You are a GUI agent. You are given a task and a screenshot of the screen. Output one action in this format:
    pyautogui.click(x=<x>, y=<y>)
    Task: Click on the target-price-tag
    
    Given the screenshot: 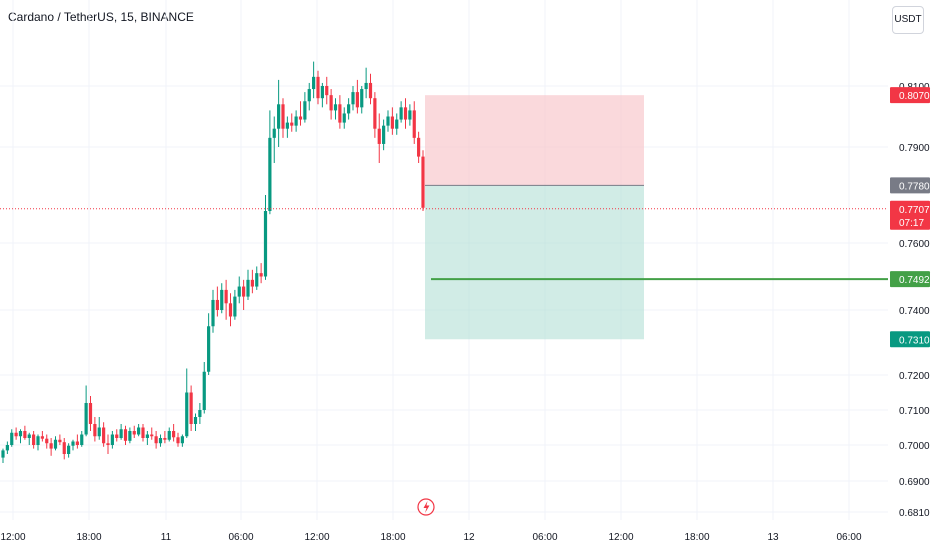 What is the action you would take?
    pyautogui.click(x=910, y=339)
    